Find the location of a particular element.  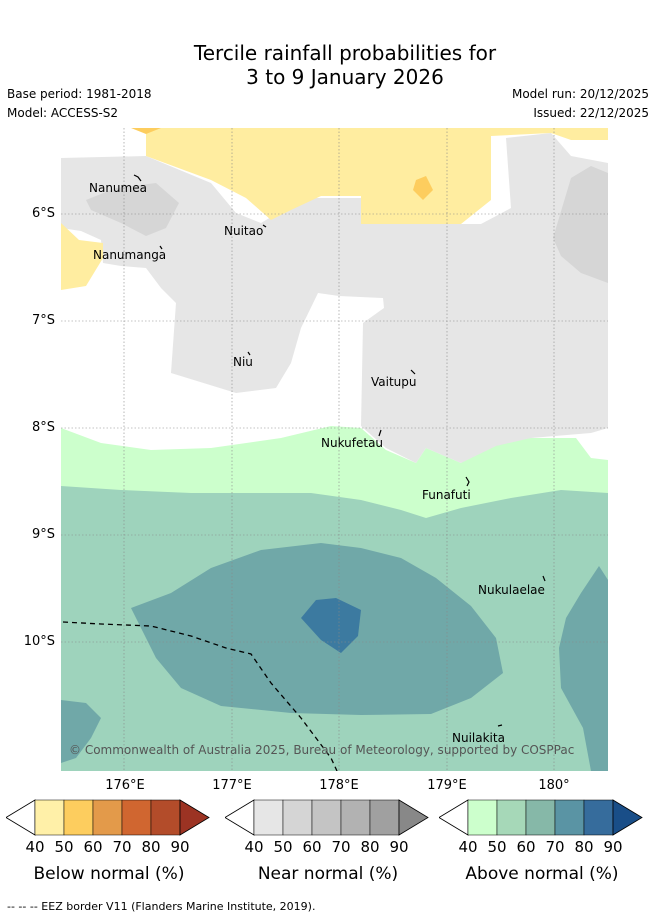

eez-border-line is located at coordinates (200, 696).